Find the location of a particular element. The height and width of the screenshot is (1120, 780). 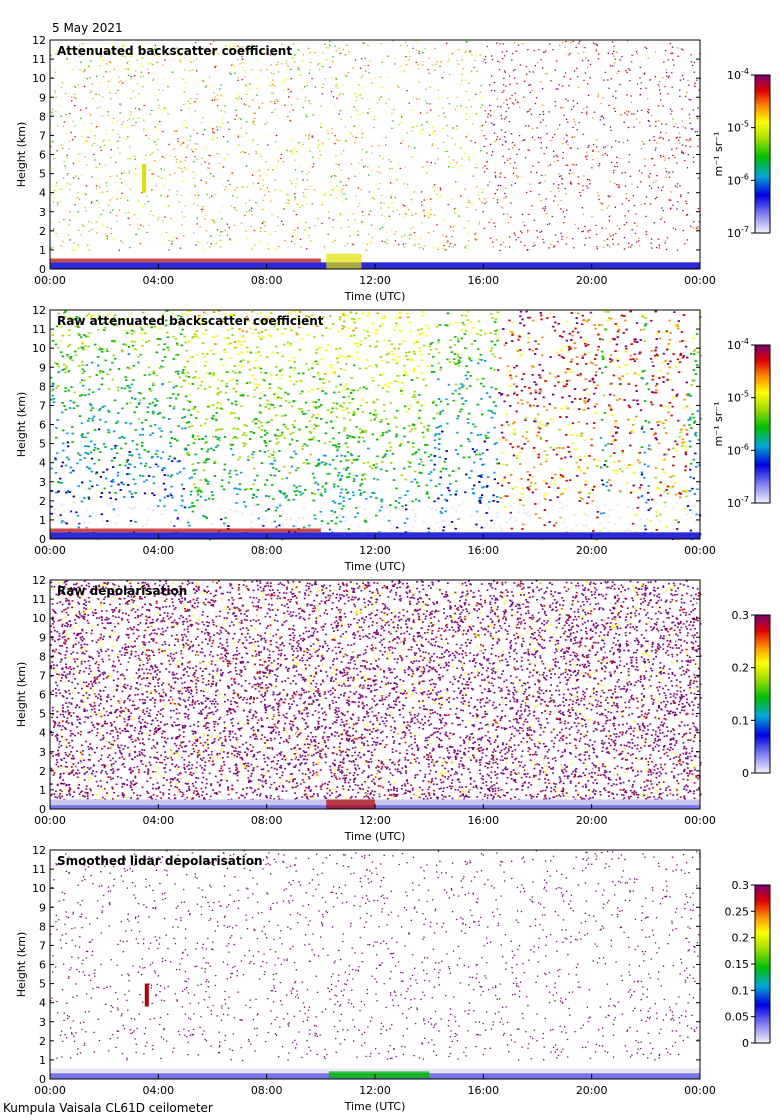

colorbar-tick-label: 10⁻⁴ is located at coordinates (738, 74).